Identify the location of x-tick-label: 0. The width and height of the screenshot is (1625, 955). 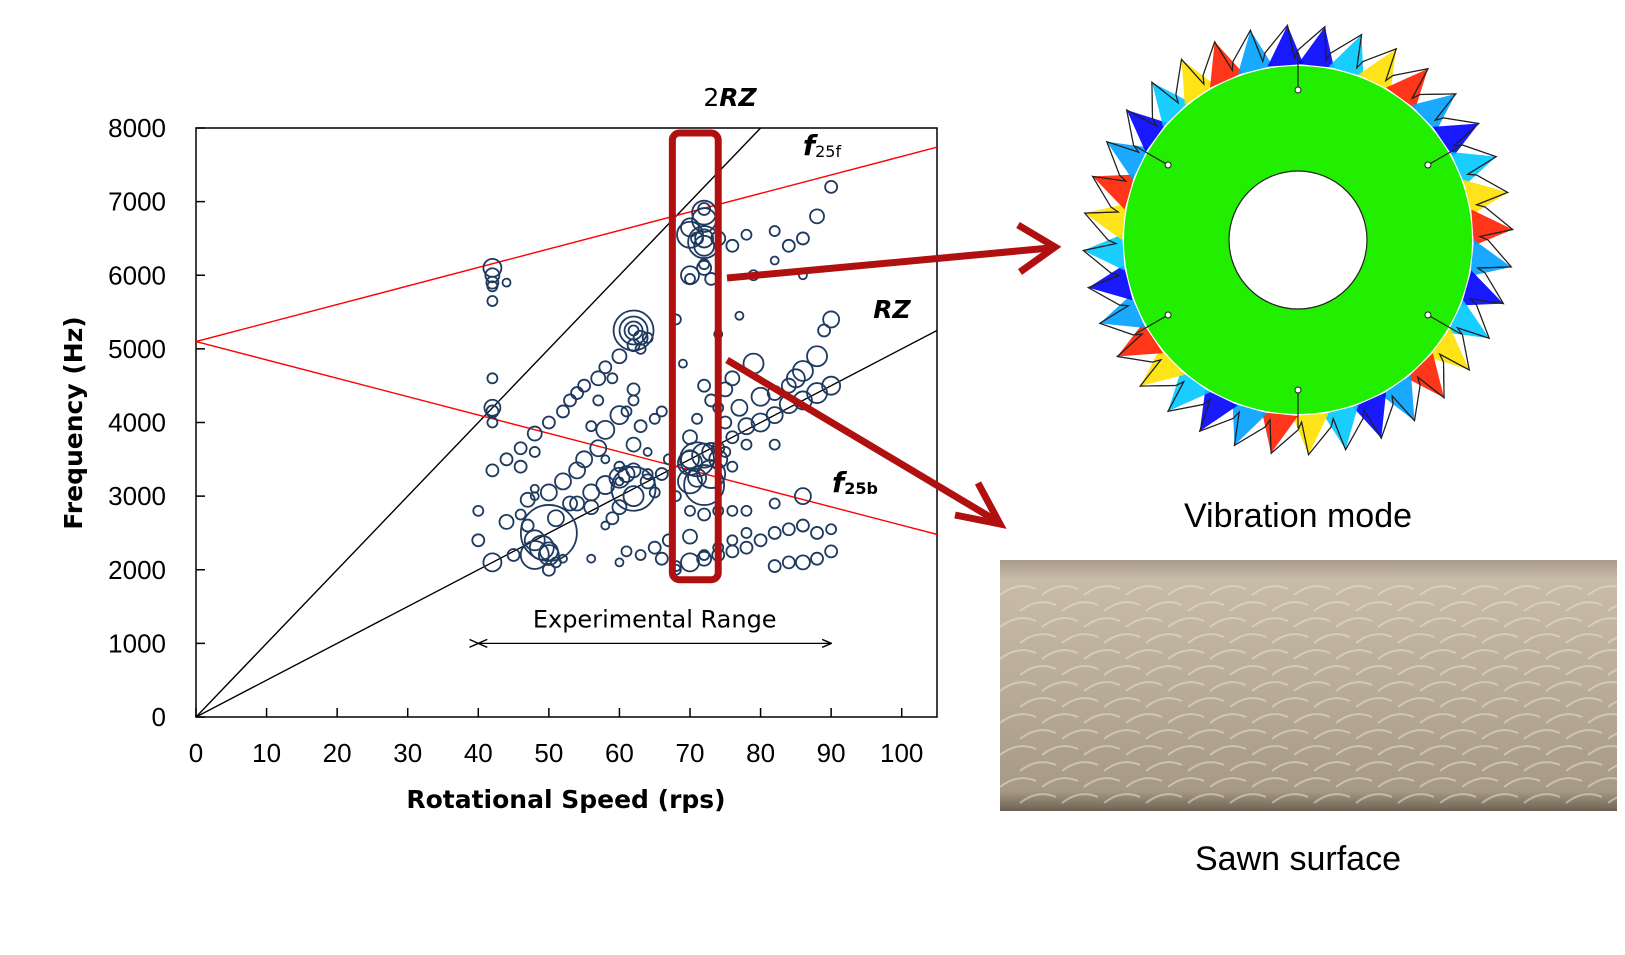
(196, 753).